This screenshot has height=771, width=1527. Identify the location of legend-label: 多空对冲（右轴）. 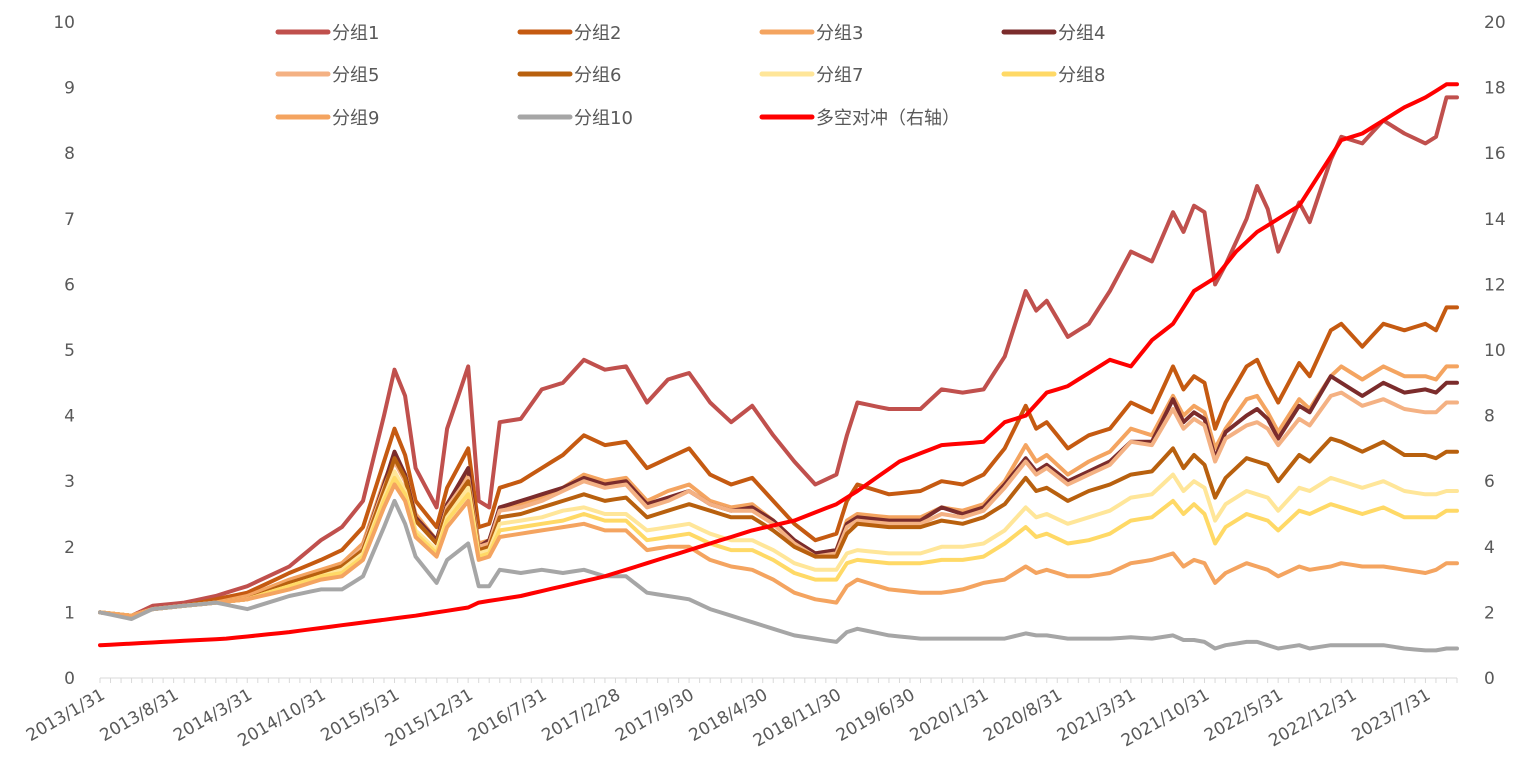
(888, 118).